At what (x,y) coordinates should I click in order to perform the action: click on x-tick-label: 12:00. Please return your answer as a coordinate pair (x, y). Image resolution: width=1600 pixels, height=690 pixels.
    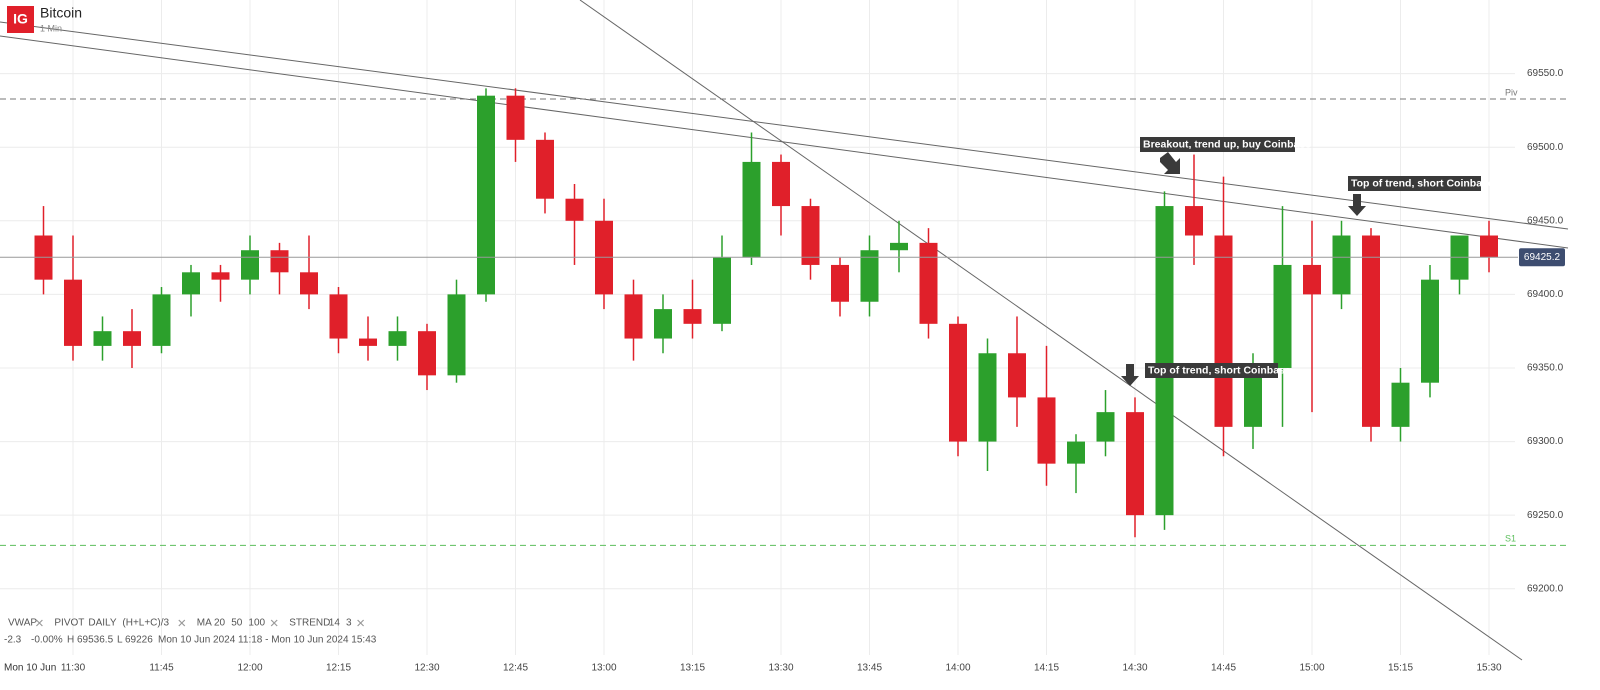
    Looking at the image, I should click on (249, 668).